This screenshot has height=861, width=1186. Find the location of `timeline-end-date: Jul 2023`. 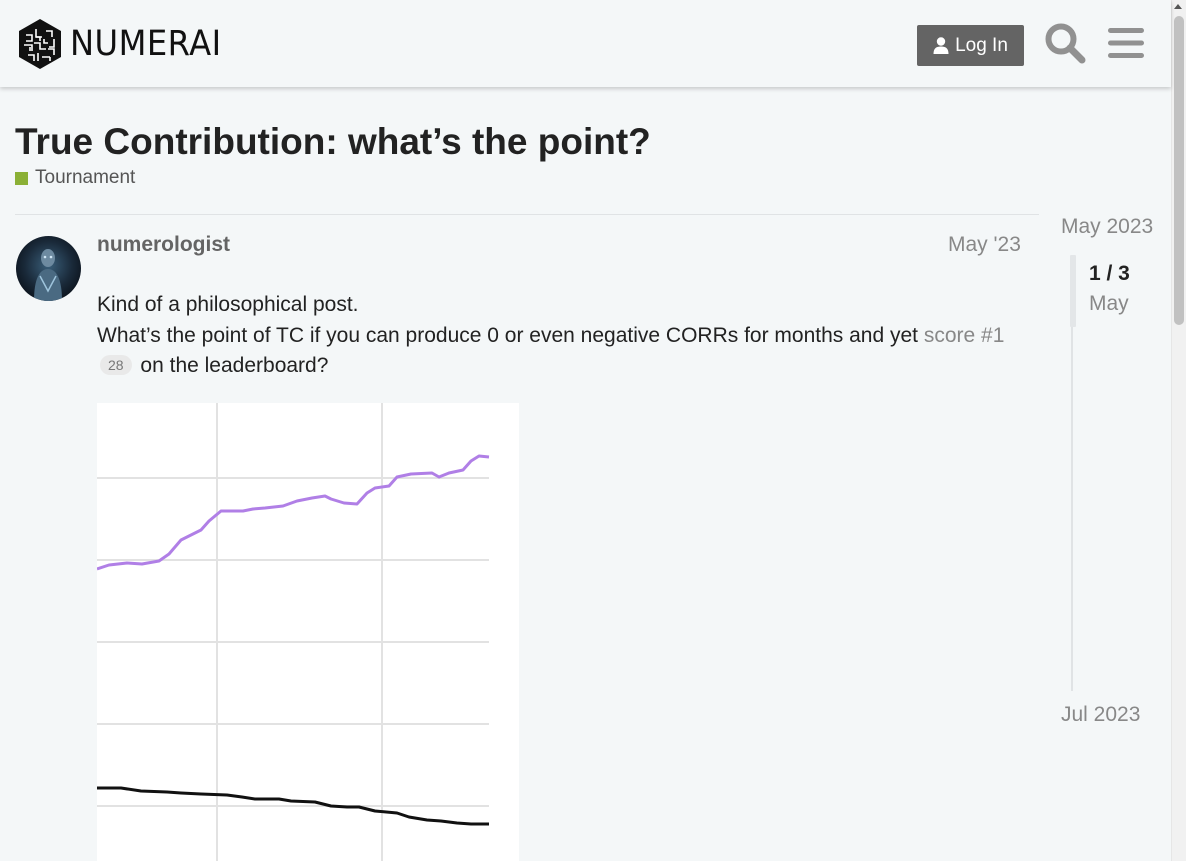

timeline-end-date: Jul 2023 is located at coordinates (1101, 714).